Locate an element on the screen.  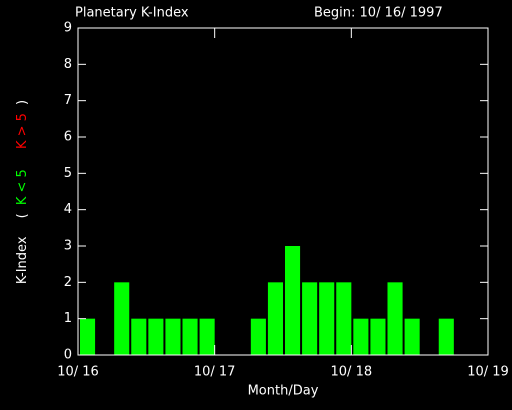
y-tick-label: 0 is located at coordinates (68, 355).